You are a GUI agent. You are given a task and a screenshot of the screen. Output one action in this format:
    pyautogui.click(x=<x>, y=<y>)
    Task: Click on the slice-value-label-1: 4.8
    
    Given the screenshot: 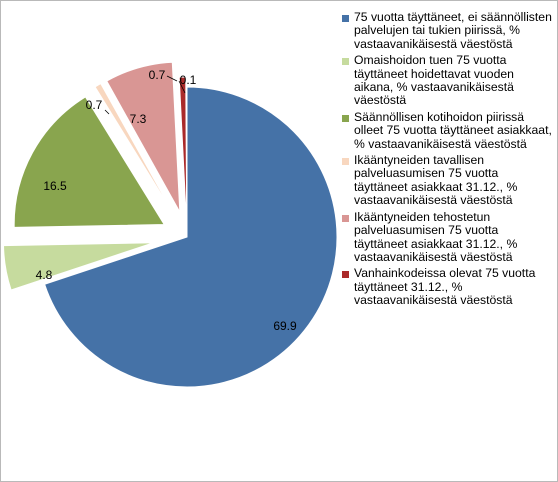 What is the action you would take?
    pyautogui.click(x=44, y=275)
    